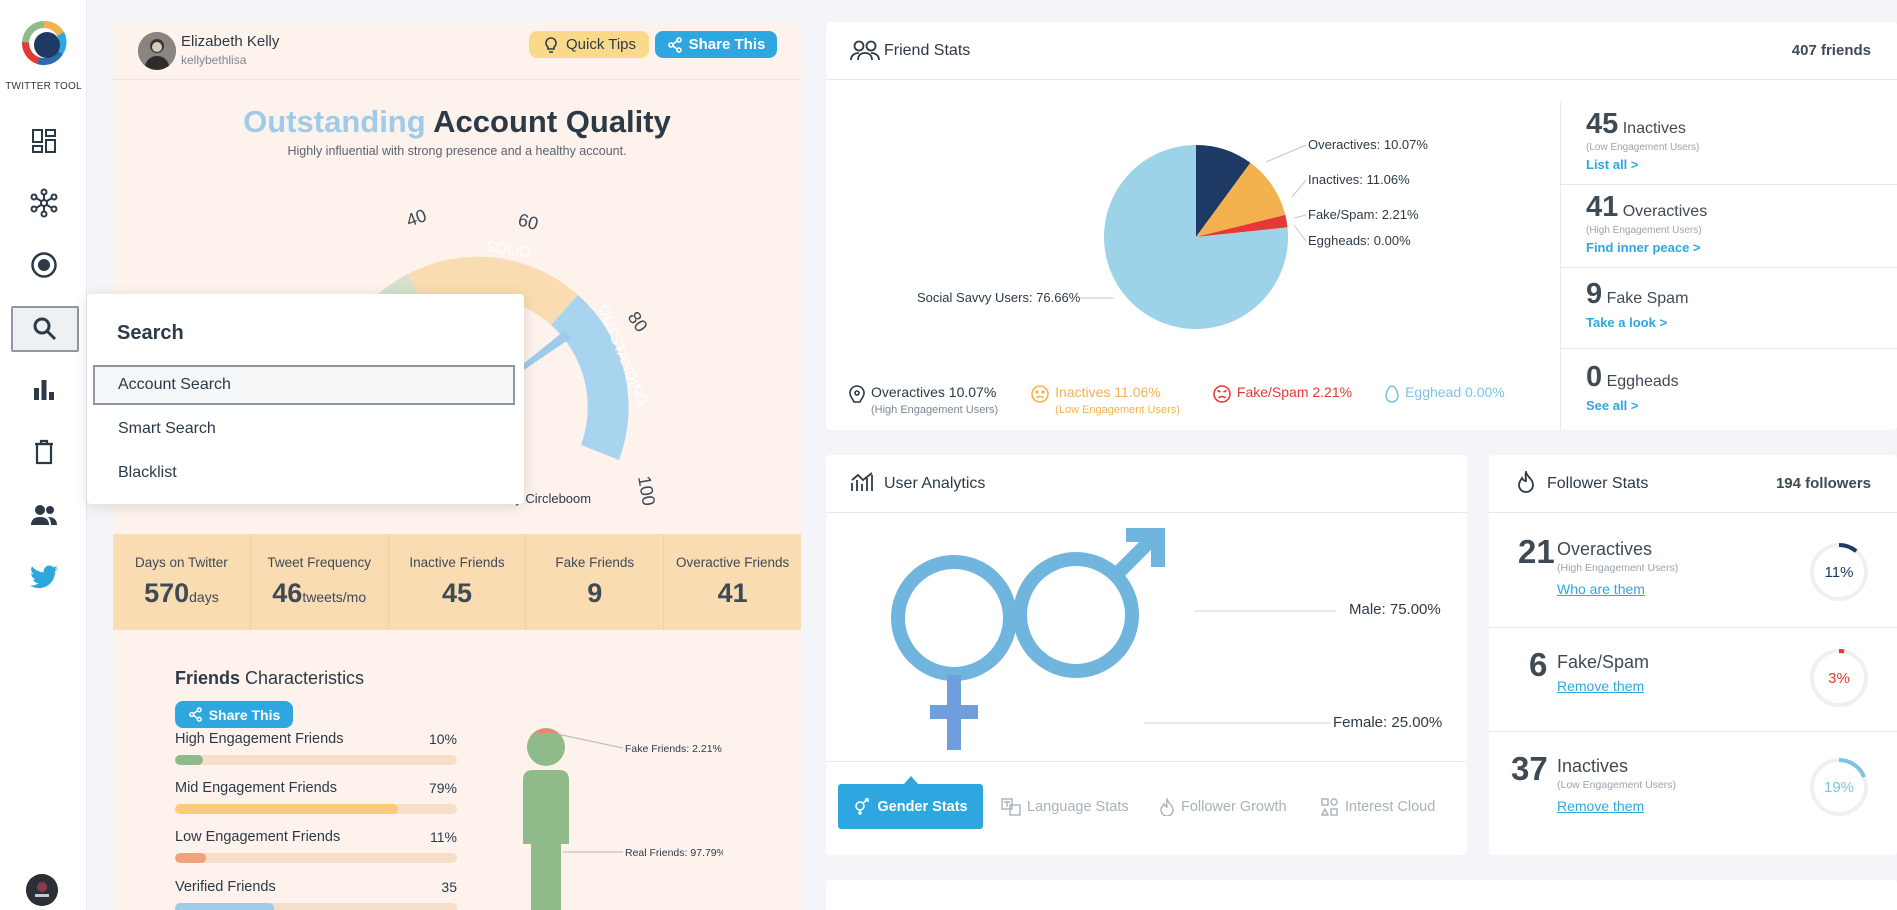 The height and width of the screenshot is (910, 1897). Describe the element at coordinates (1368, 144) in the screenshot. I see `pie-label-overactives: Overactives: 10.07%` at that location.